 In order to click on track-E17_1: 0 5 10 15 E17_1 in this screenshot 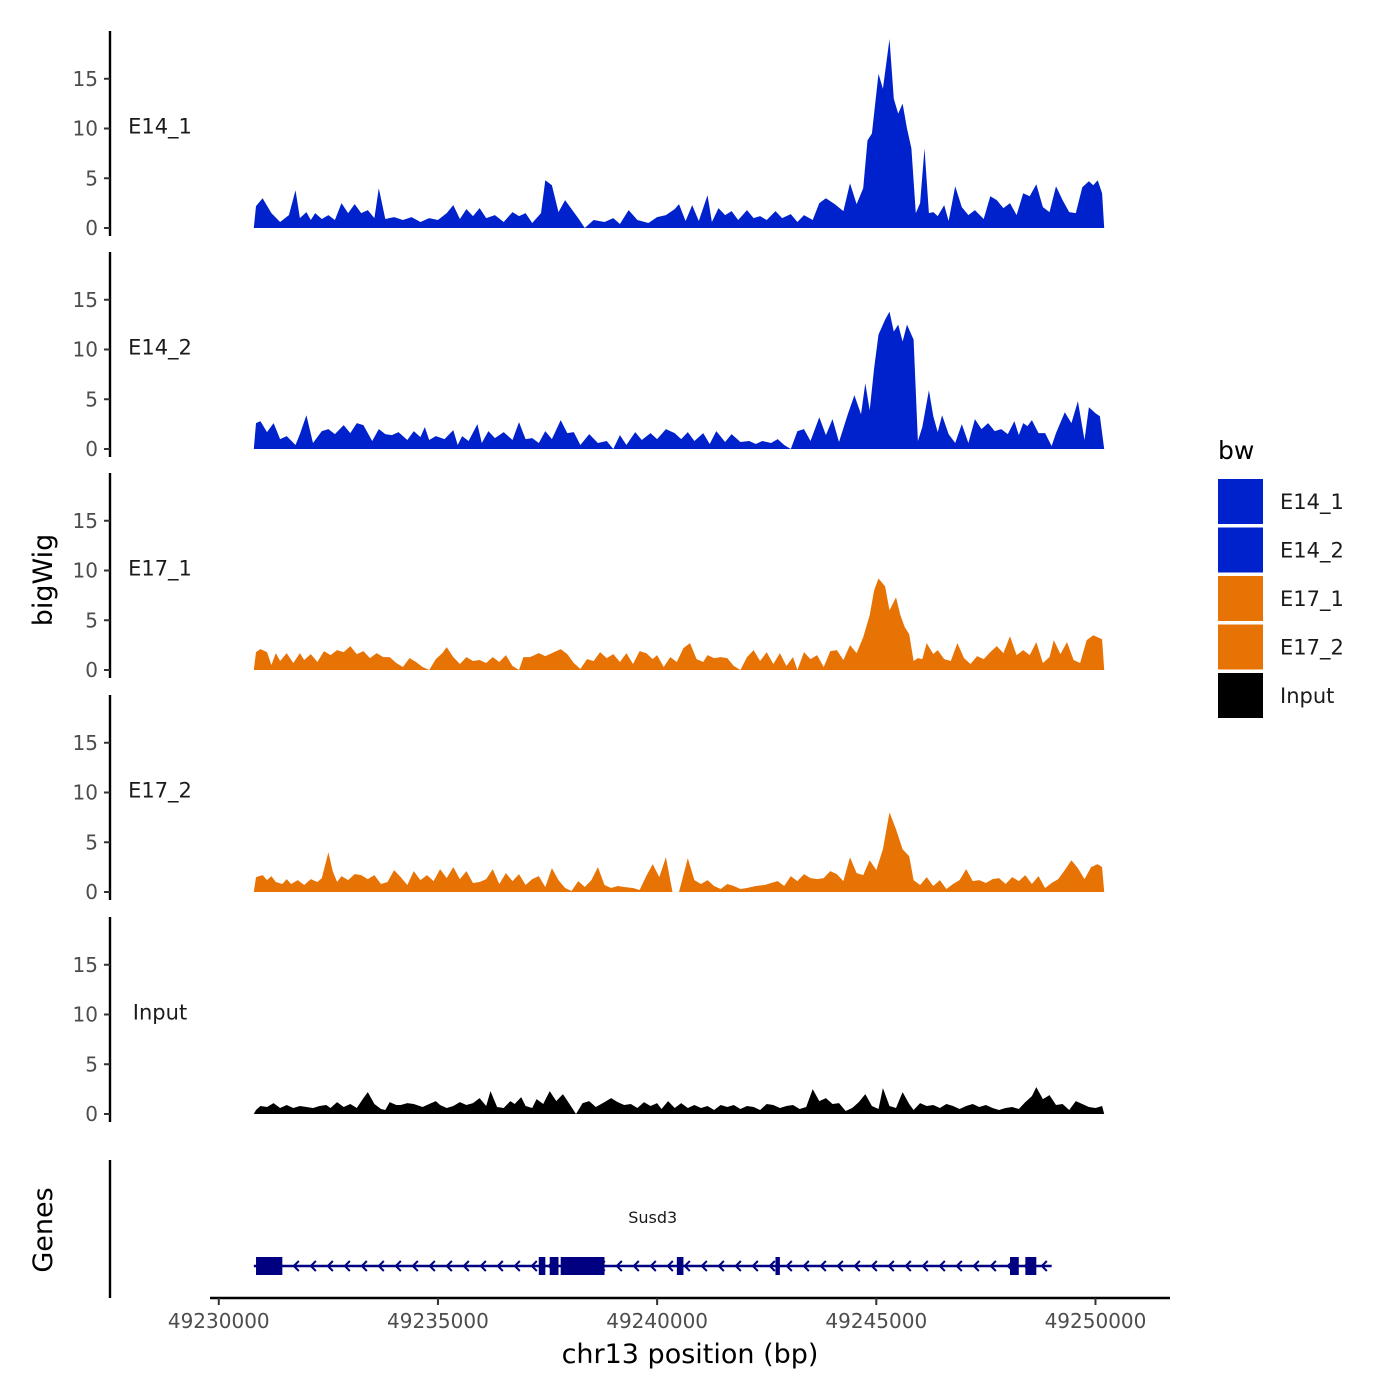, I will do `click(589, 577)`.